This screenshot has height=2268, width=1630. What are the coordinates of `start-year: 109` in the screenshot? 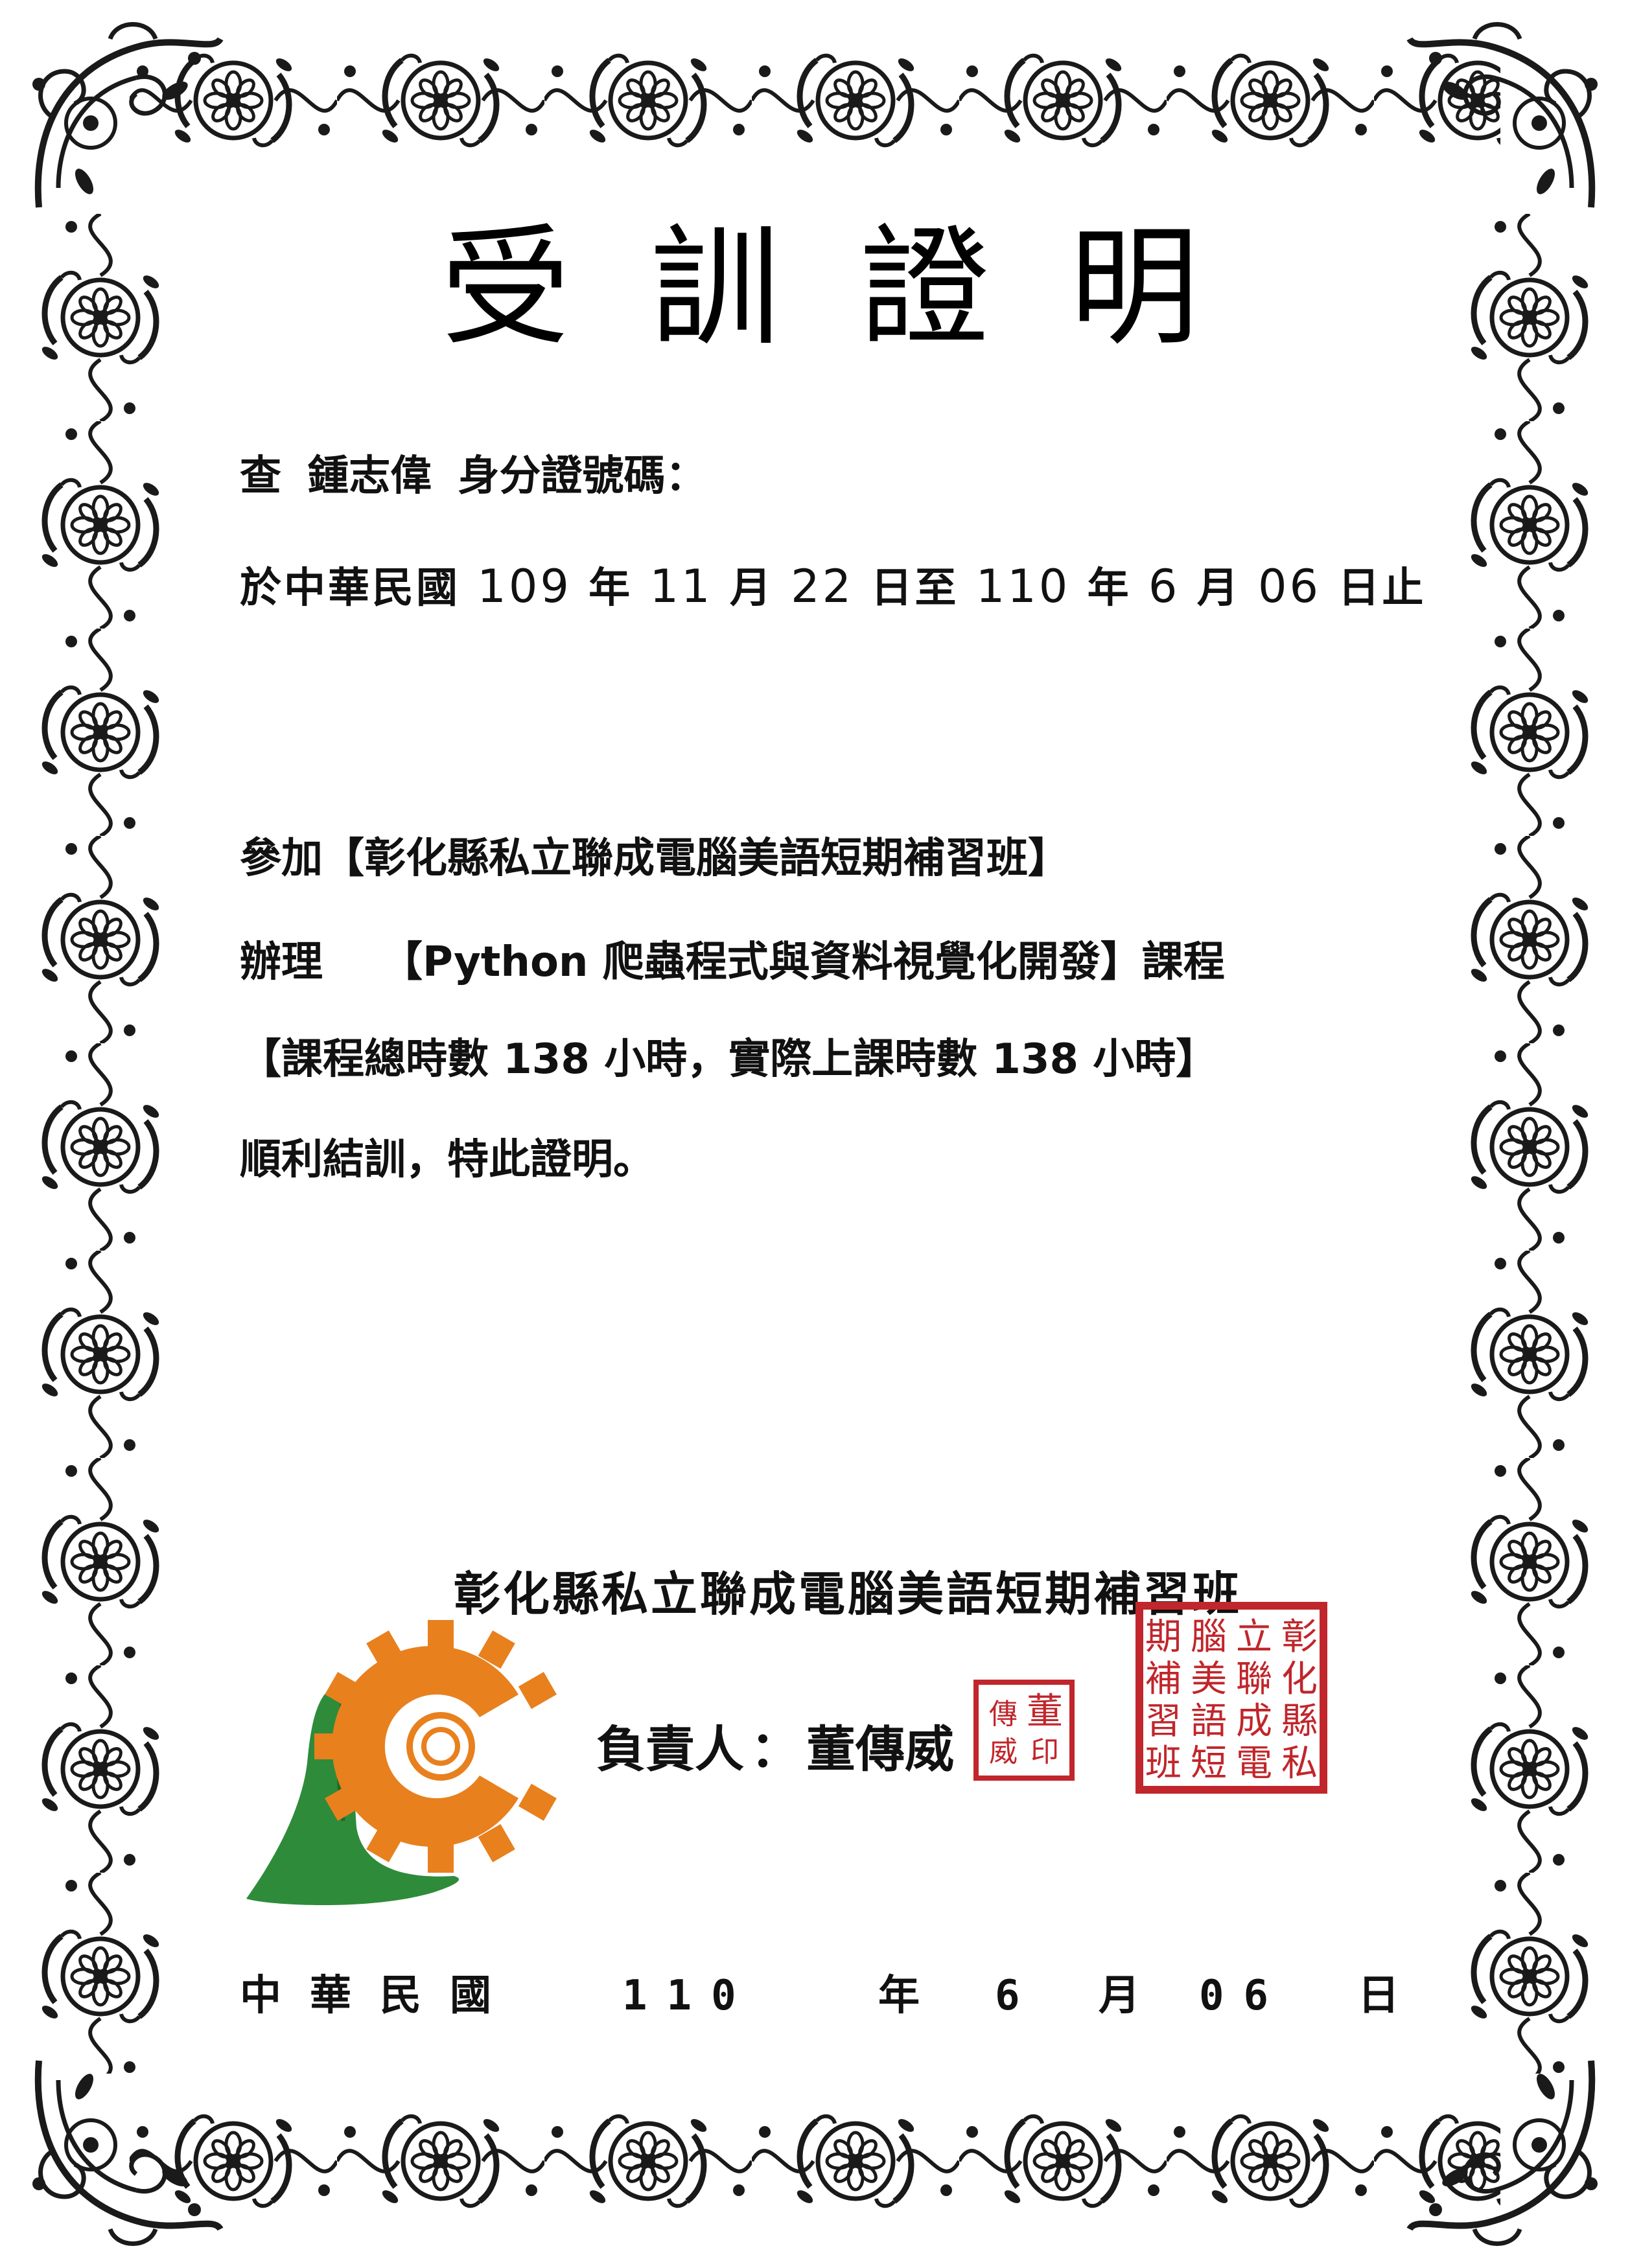 It's located at (524, 586).